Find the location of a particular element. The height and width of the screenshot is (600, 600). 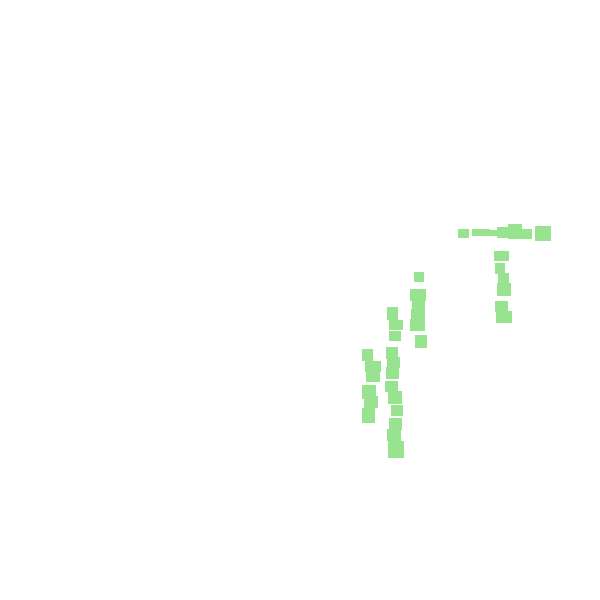

green-fragments is located at coordinates (456, 341).